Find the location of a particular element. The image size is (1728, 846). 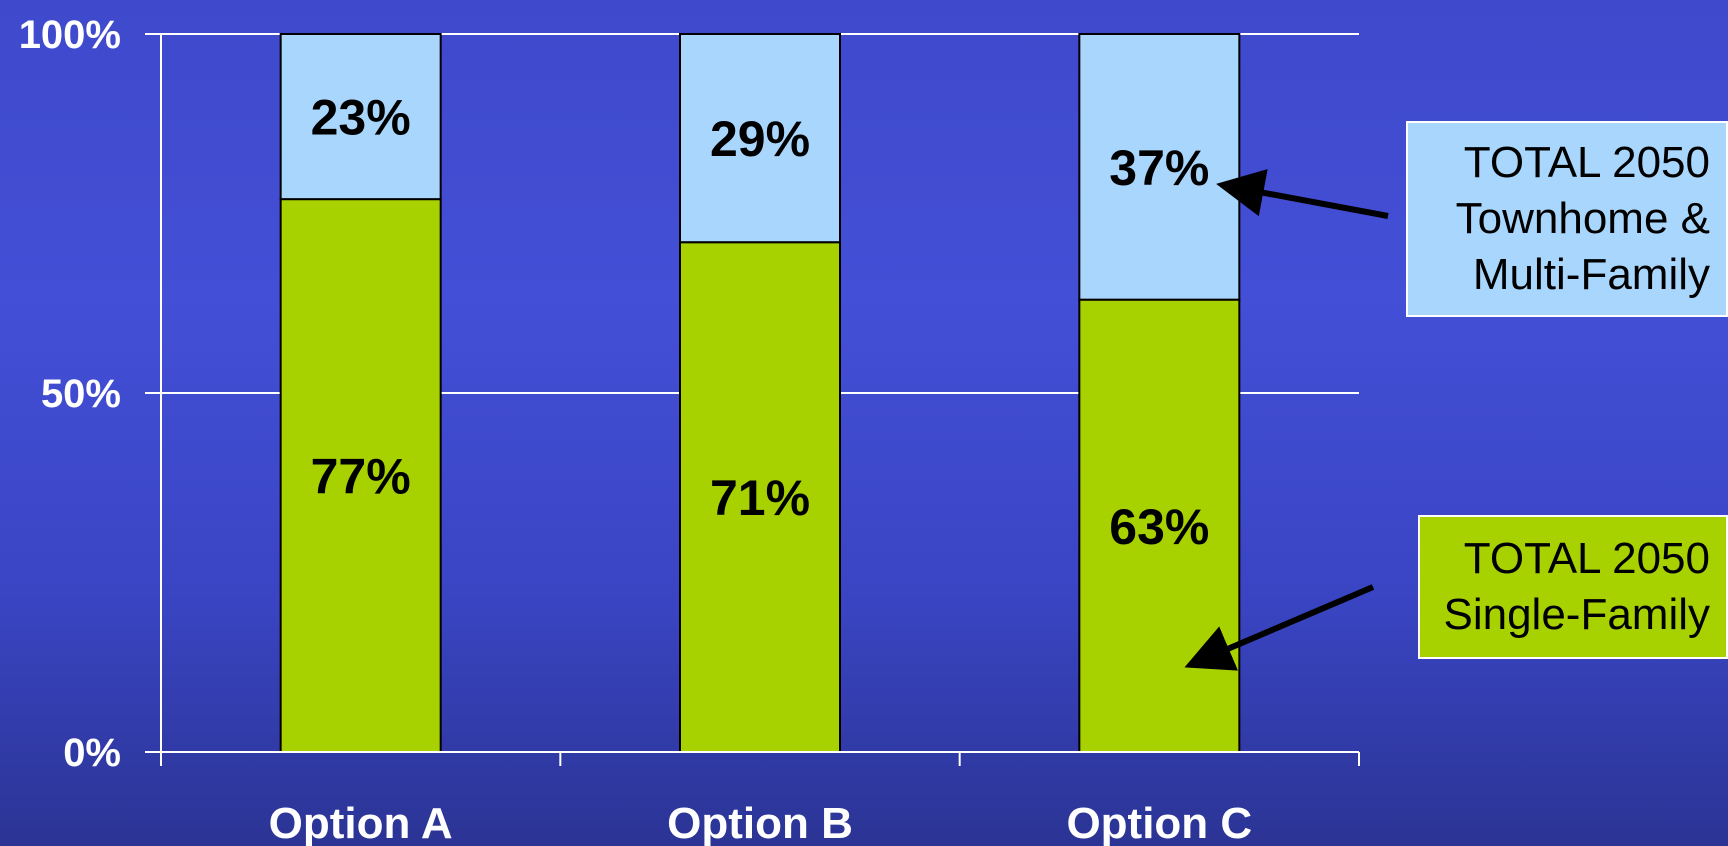

callout-multifamily: TOTAL 2050 Townhome & Multi-Family is located at coordinates (1567, 219).